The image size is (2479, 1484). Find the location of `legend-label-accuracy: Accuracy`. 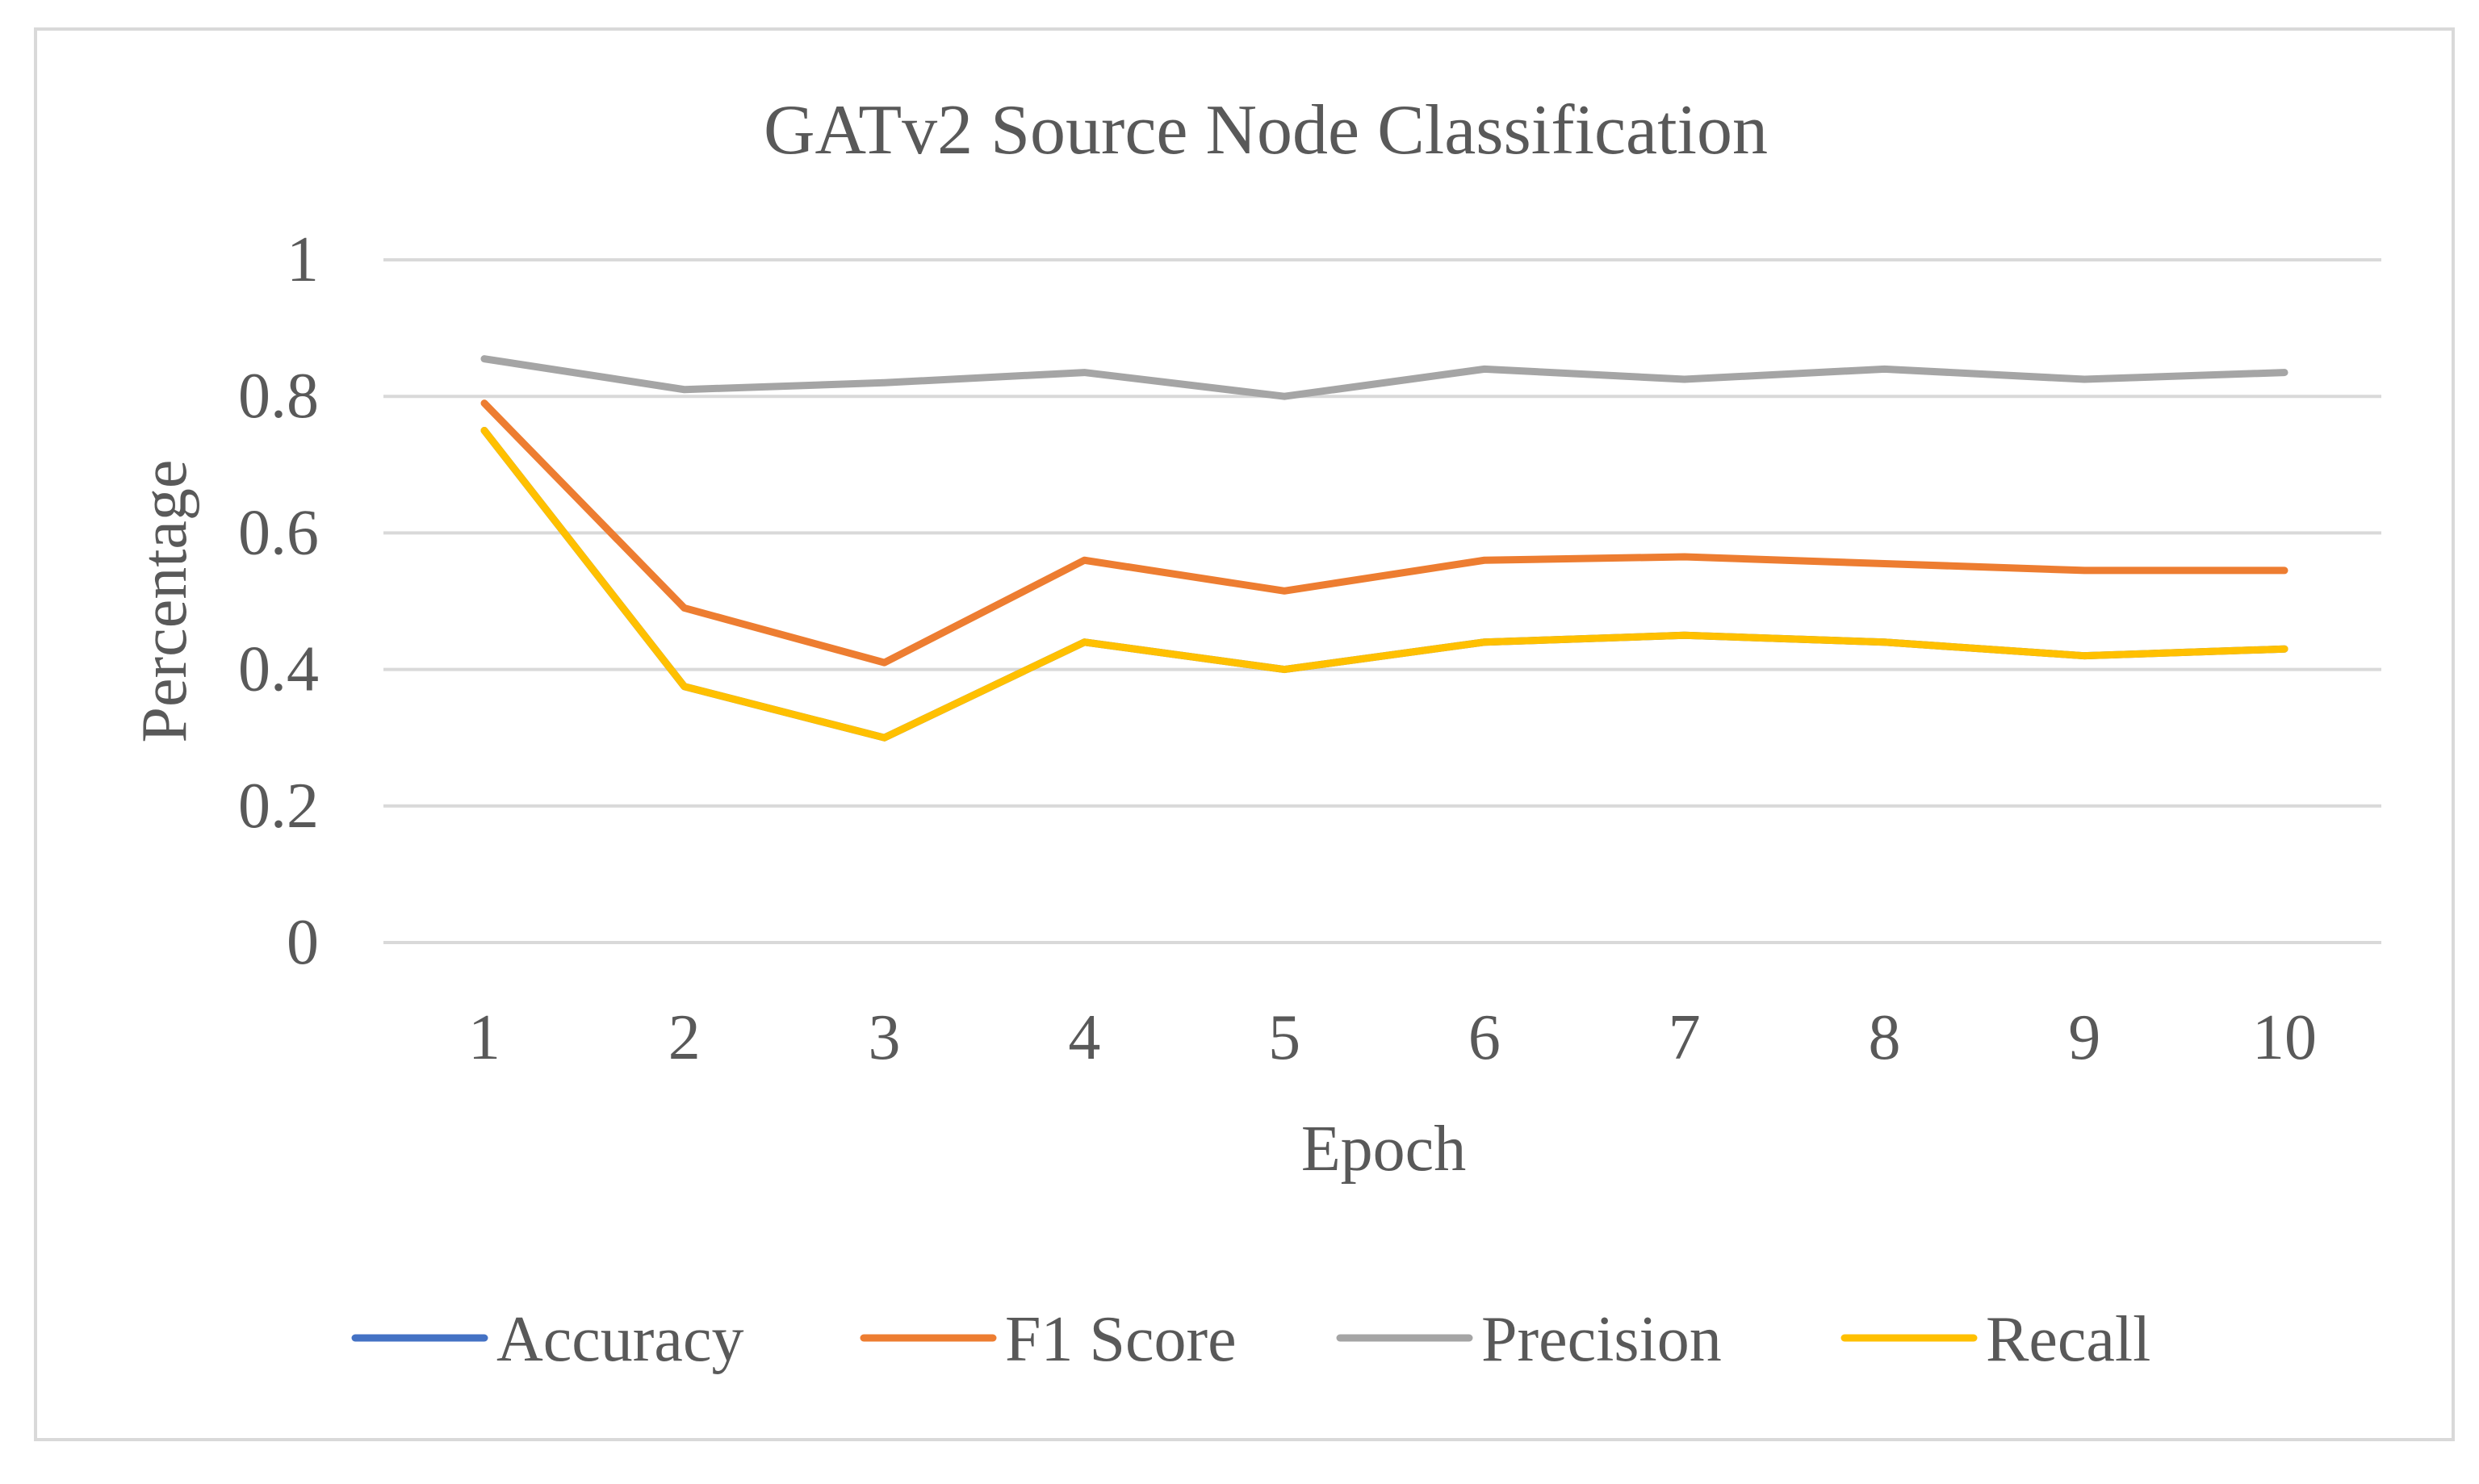

legend-label-accuracy: Accuracy is located at coordinates (619, 1339).